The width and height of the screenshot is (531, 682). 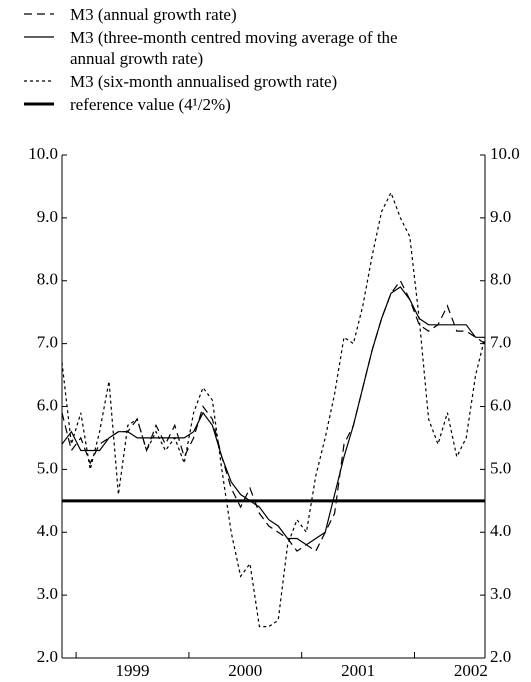 I want to click on legend-entry: M3 (annual growth rate), so click(x=257, y=14).